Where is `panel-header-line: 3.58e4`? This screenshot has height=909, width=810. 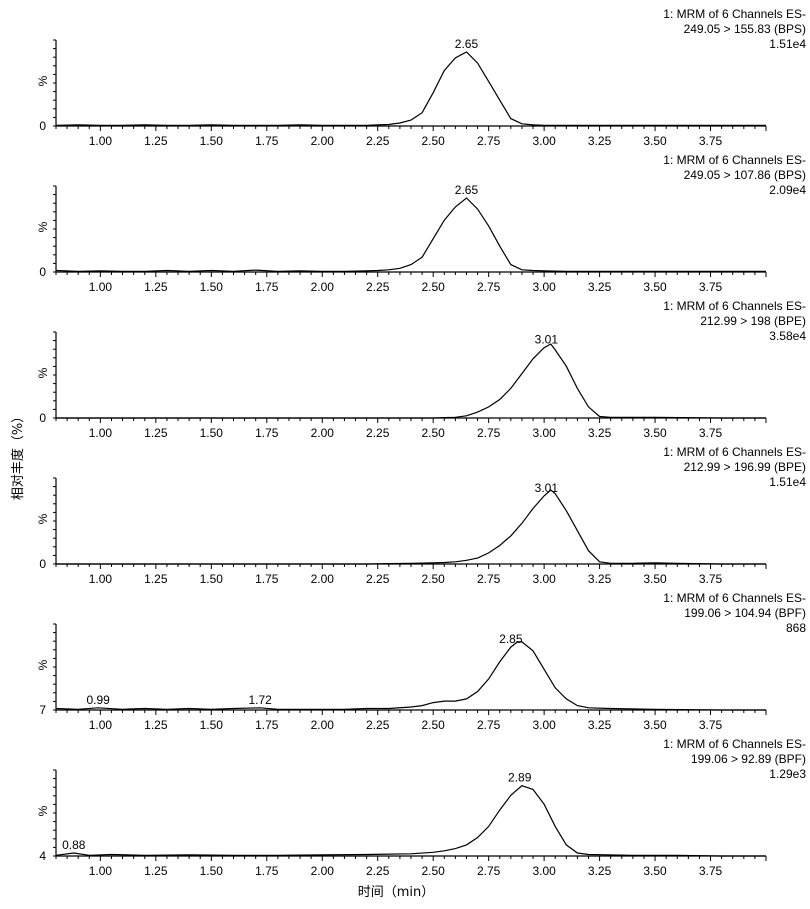 panel-header-line: 3.58e4 is located at coordinates (787, 336).